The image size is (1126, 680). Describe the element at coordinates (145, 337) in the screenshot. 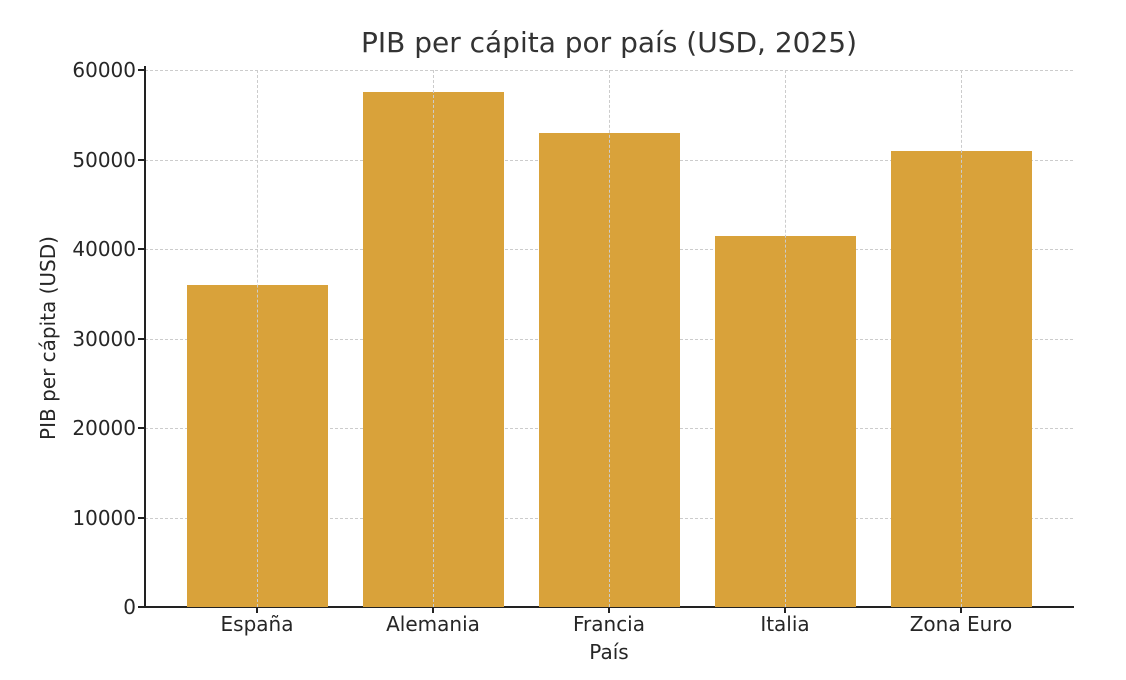

I see `y-axis-line` at that location.